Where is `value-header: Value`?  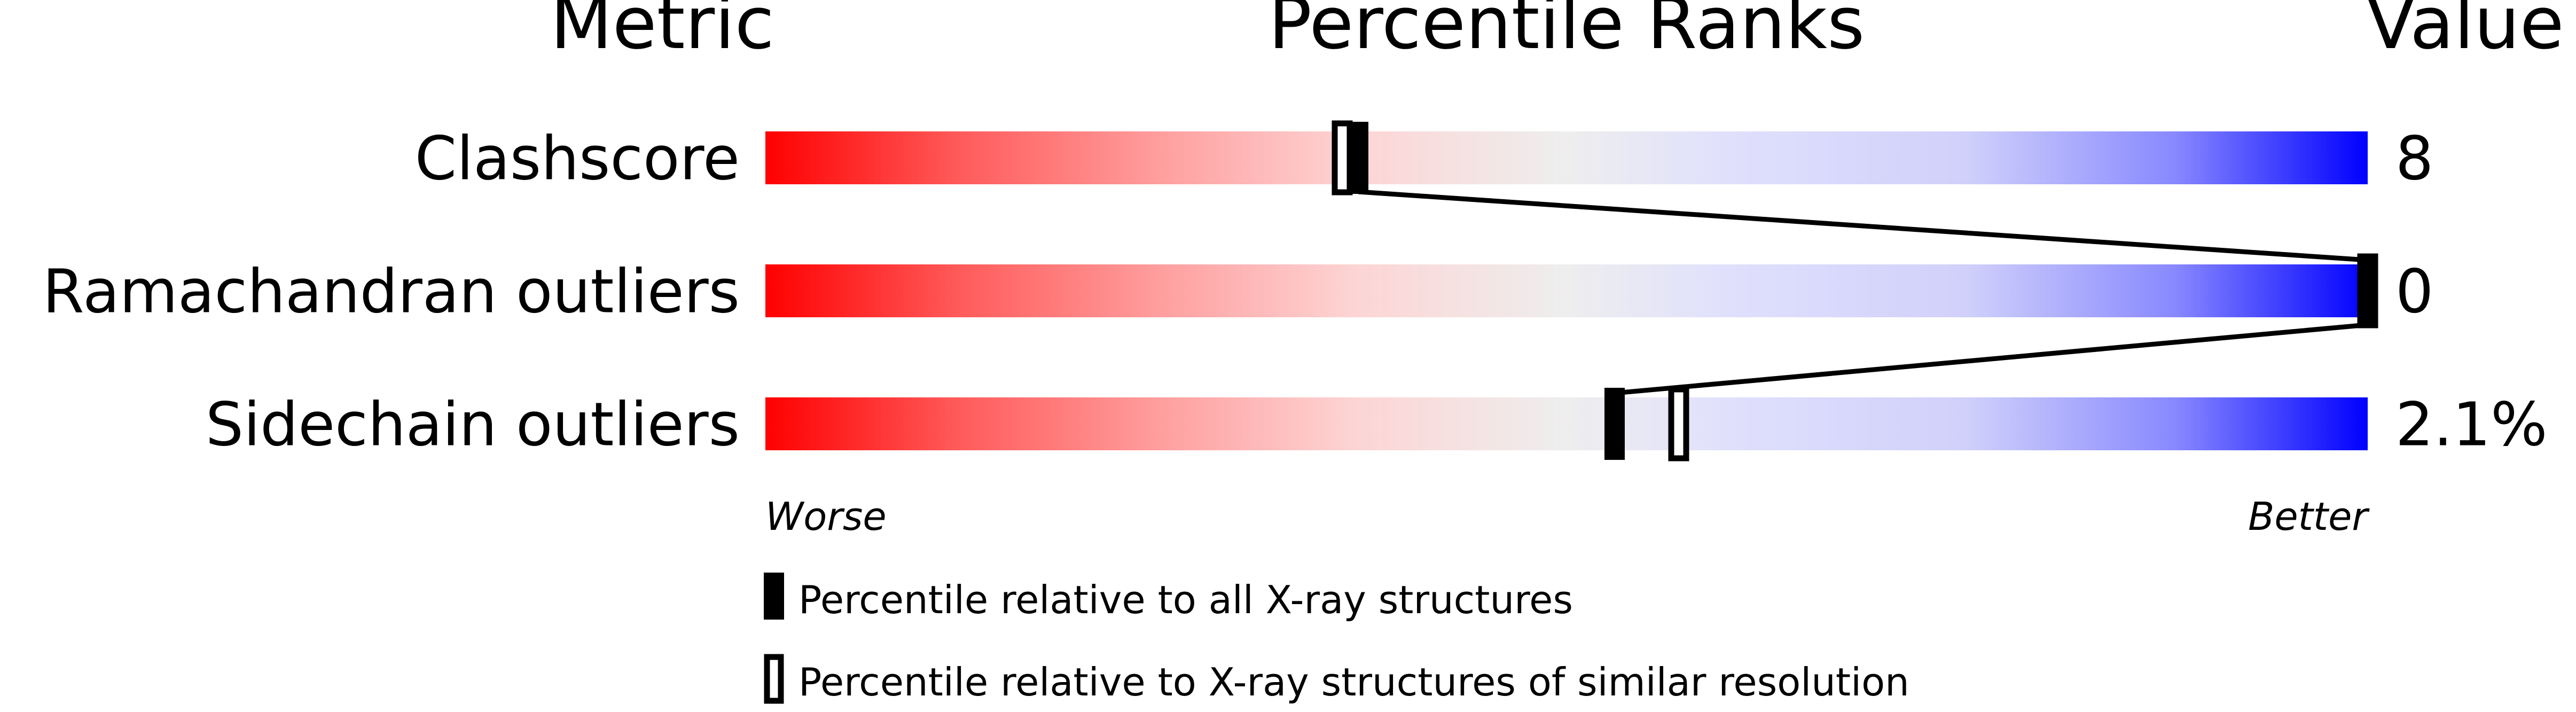
value-header: Value is located at coordinates (2465, 32).